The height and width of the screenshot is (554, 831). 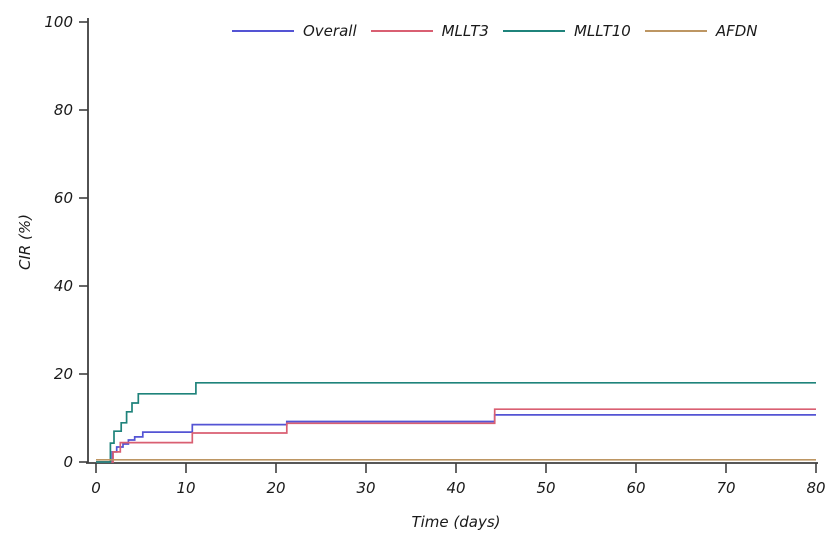 What do you see at coordinates (68, 462) in the screenshot?
I see `y-tick-label: 0` at bounding box center [68, 462].